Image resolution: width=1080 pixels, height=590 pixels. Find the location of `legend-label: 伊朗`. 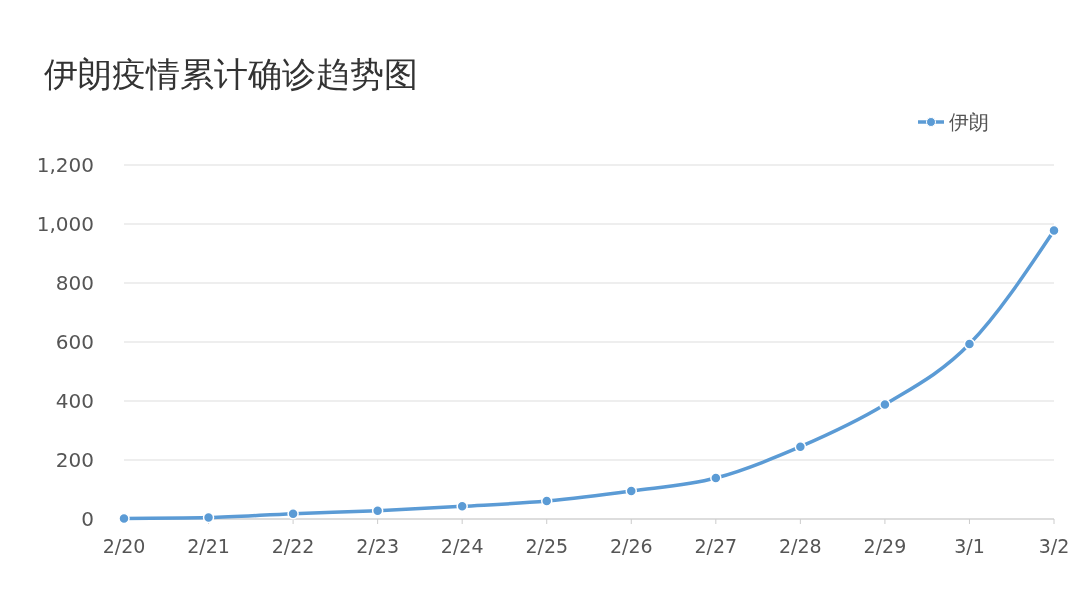

legend-label: 伊朗 is located at coordinates (969, 122).